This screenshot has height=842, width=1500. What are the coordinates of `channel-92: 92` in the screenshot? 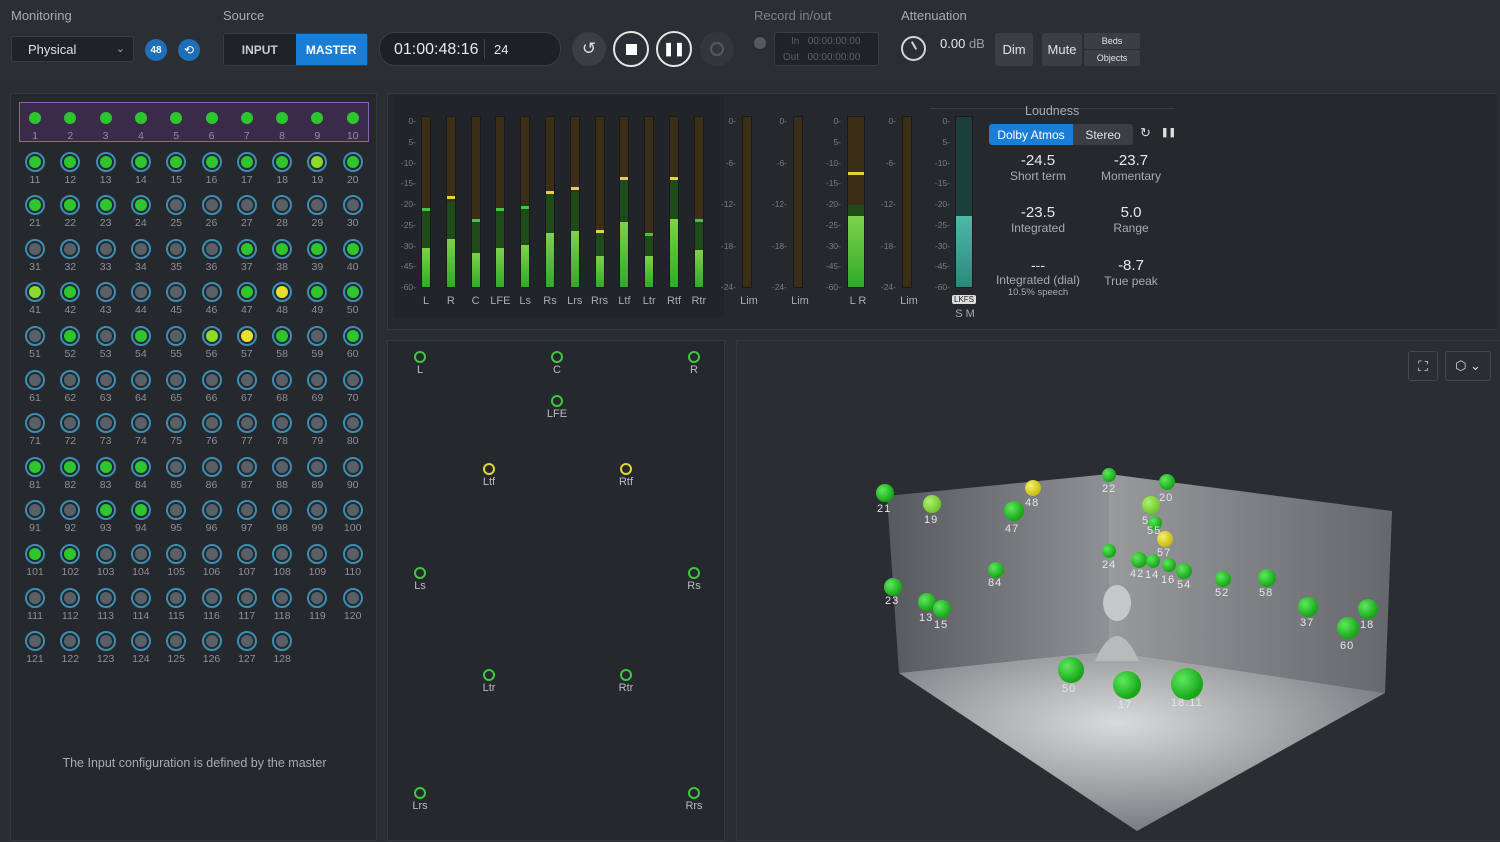 It's located at (70, 516).